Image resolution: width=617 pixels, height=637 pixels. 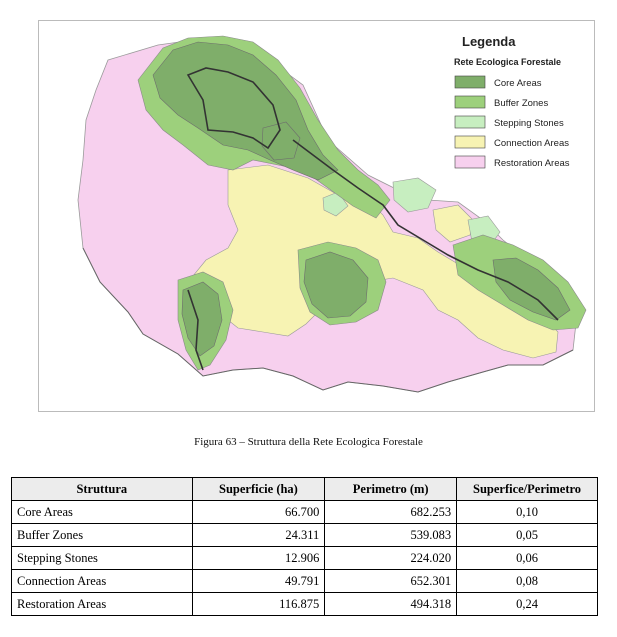 I want to click on legend-subtitle: Rete Ecologica Forestale, so click(x=507, y=62).